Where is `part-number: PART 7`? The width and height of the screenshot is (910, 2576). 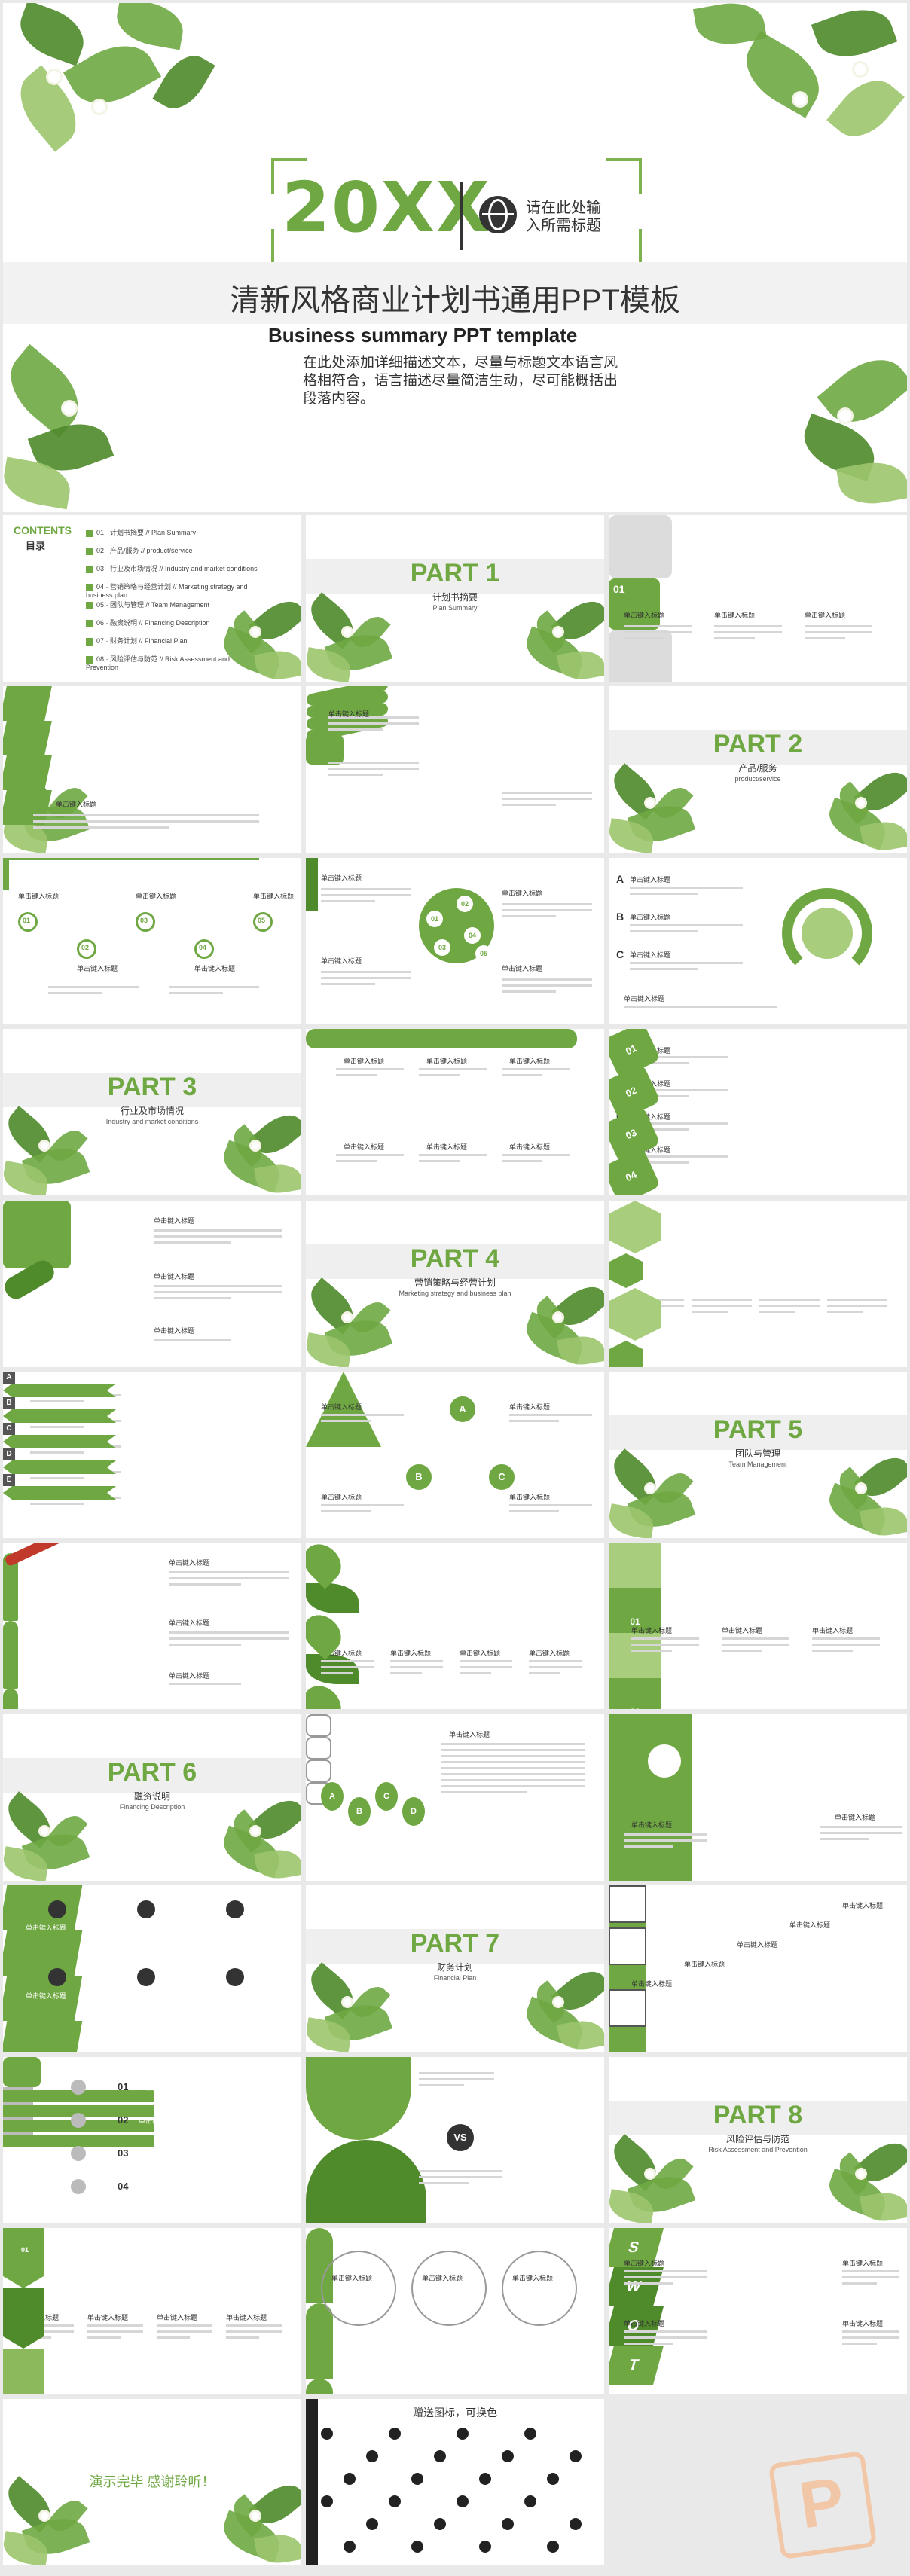 part-number: PART 7 is located at coordinates (455, 1944).